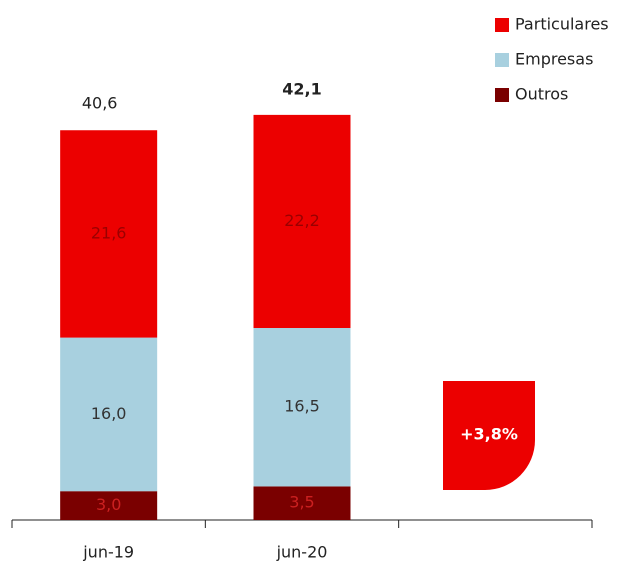 The height and width of the screenshot is (563, 629). I want to click on value-label: 21,6, so click(109, 232).